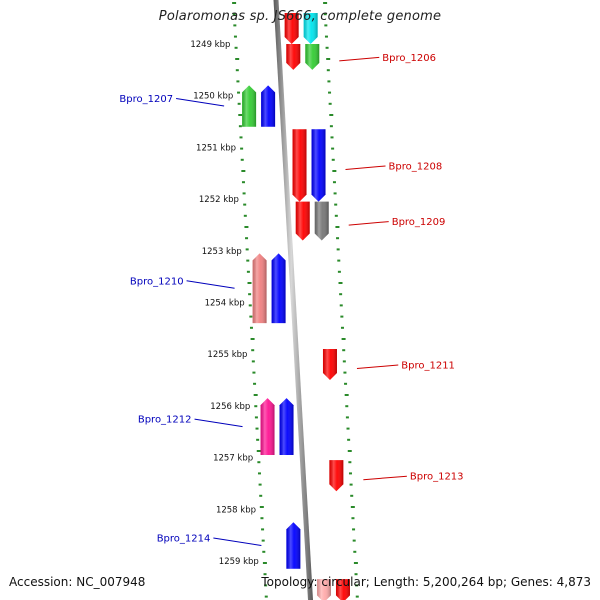  What do you see at coordinates (409, 58) in the screenshot?
I see `gene-label: Bpro_1206` at bounding box center [409, 58].